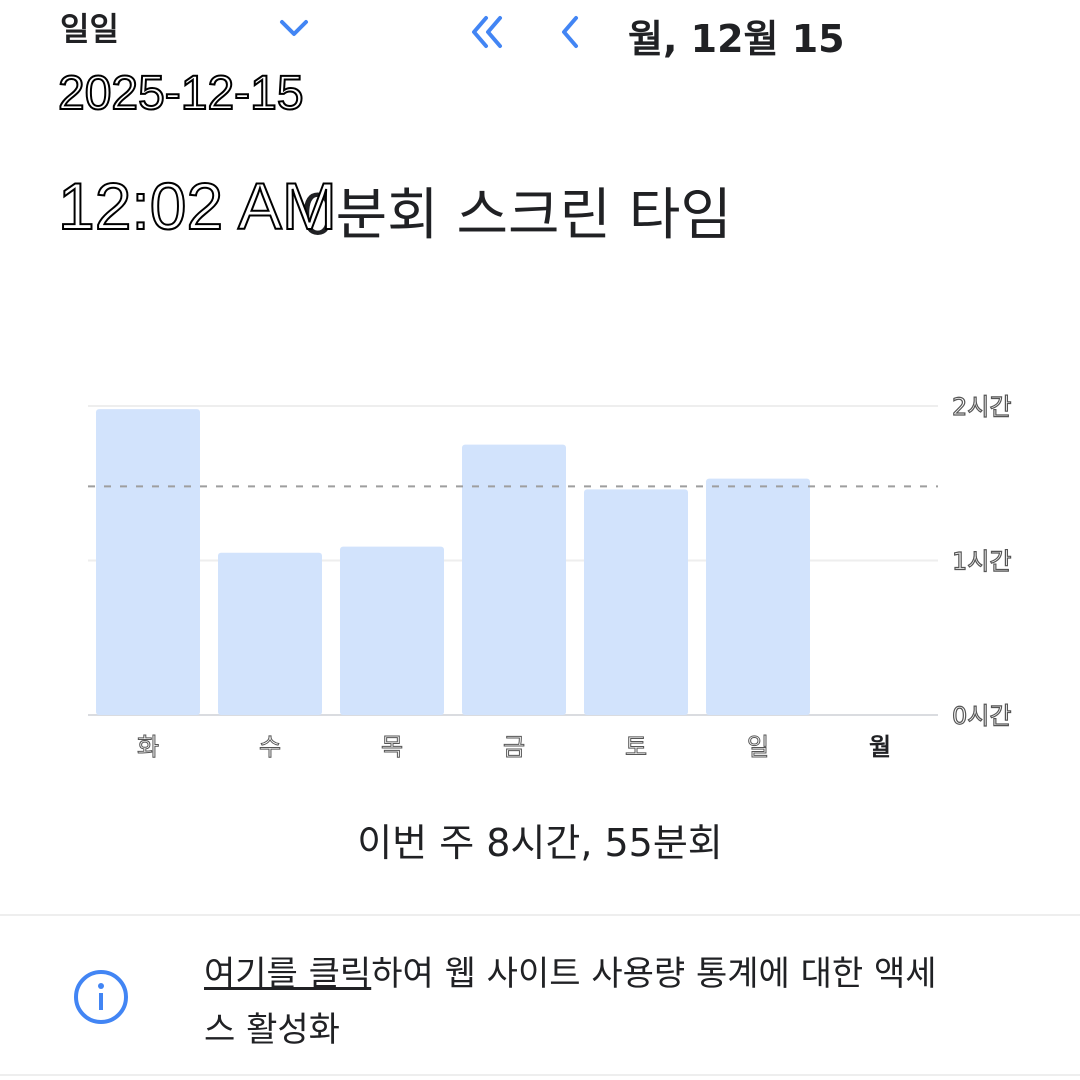  Describe the element at coordinates (288, 974) in the screenshot. I see `link-text: 여기를 클릭` at that location.